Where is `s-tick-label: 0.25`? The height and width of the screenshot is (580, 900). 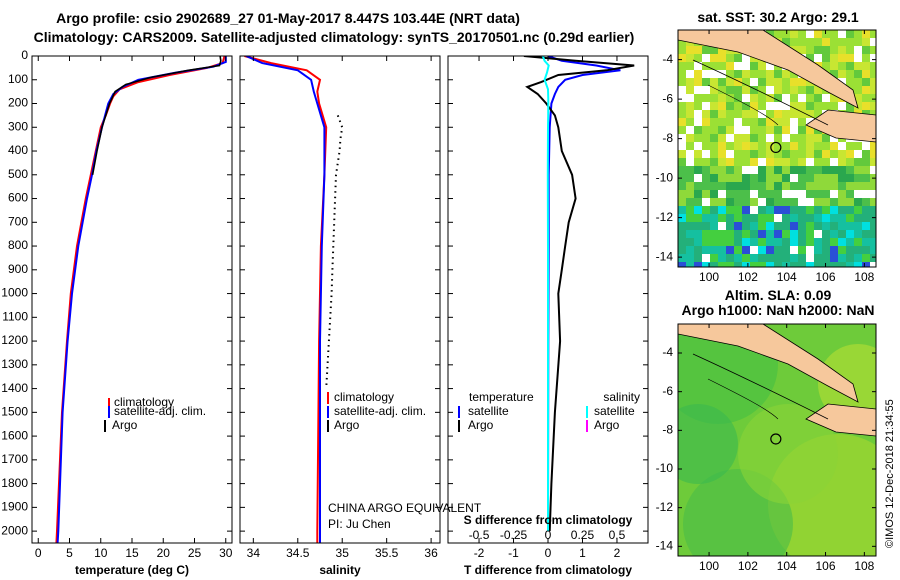
s-tick-label: 0.25 is located at coordinates (583, 535).